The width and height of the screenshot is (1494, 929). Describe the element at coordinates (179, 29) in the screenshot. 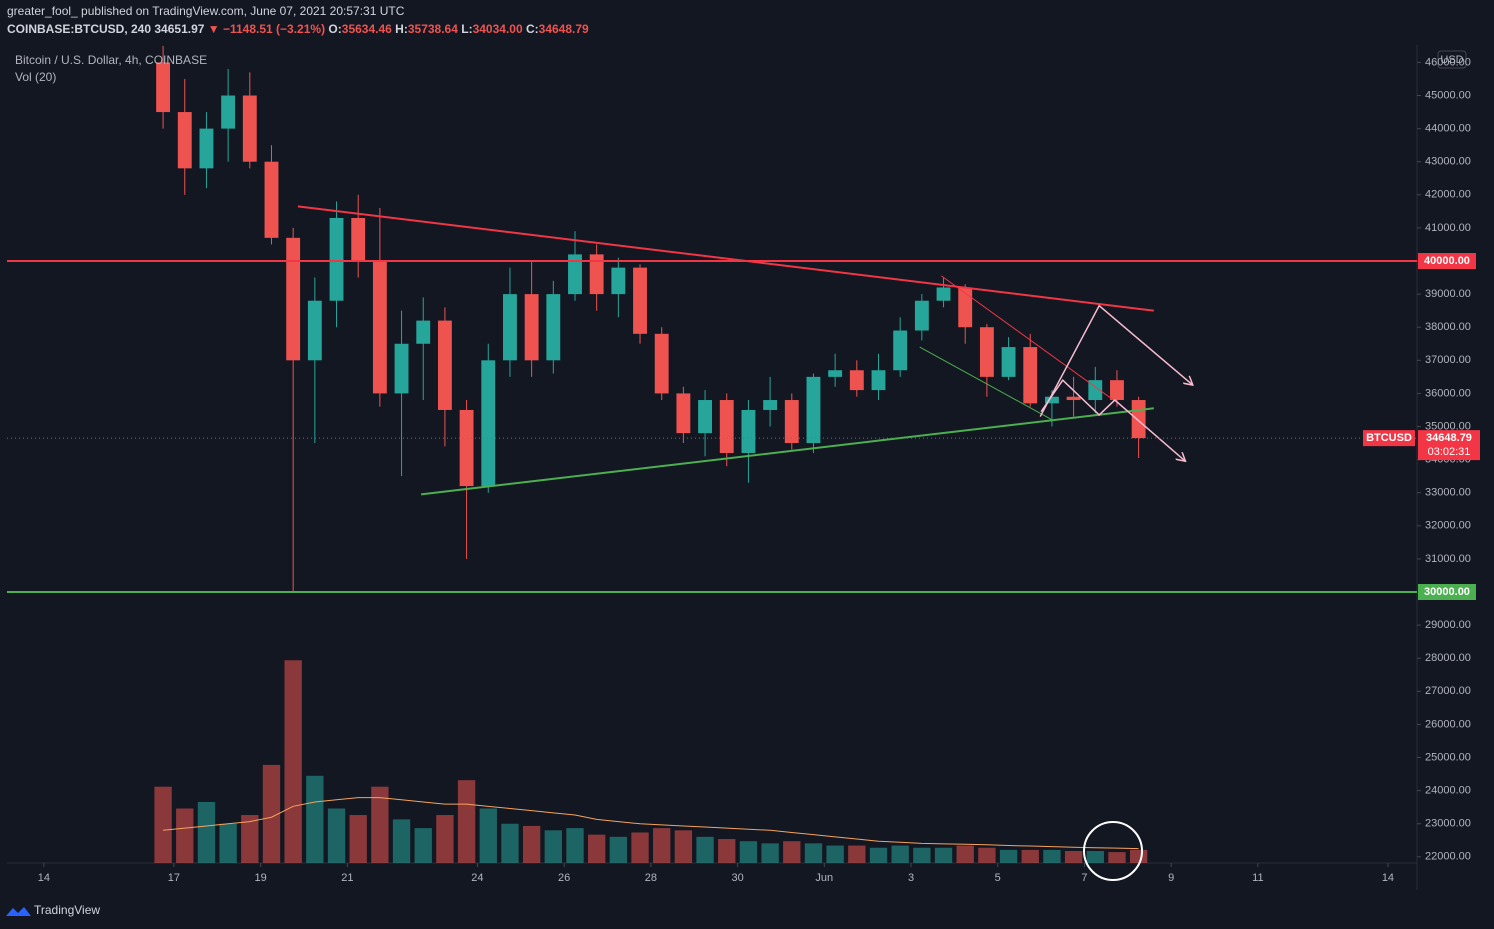

I see `price: 34651.97` at that location.